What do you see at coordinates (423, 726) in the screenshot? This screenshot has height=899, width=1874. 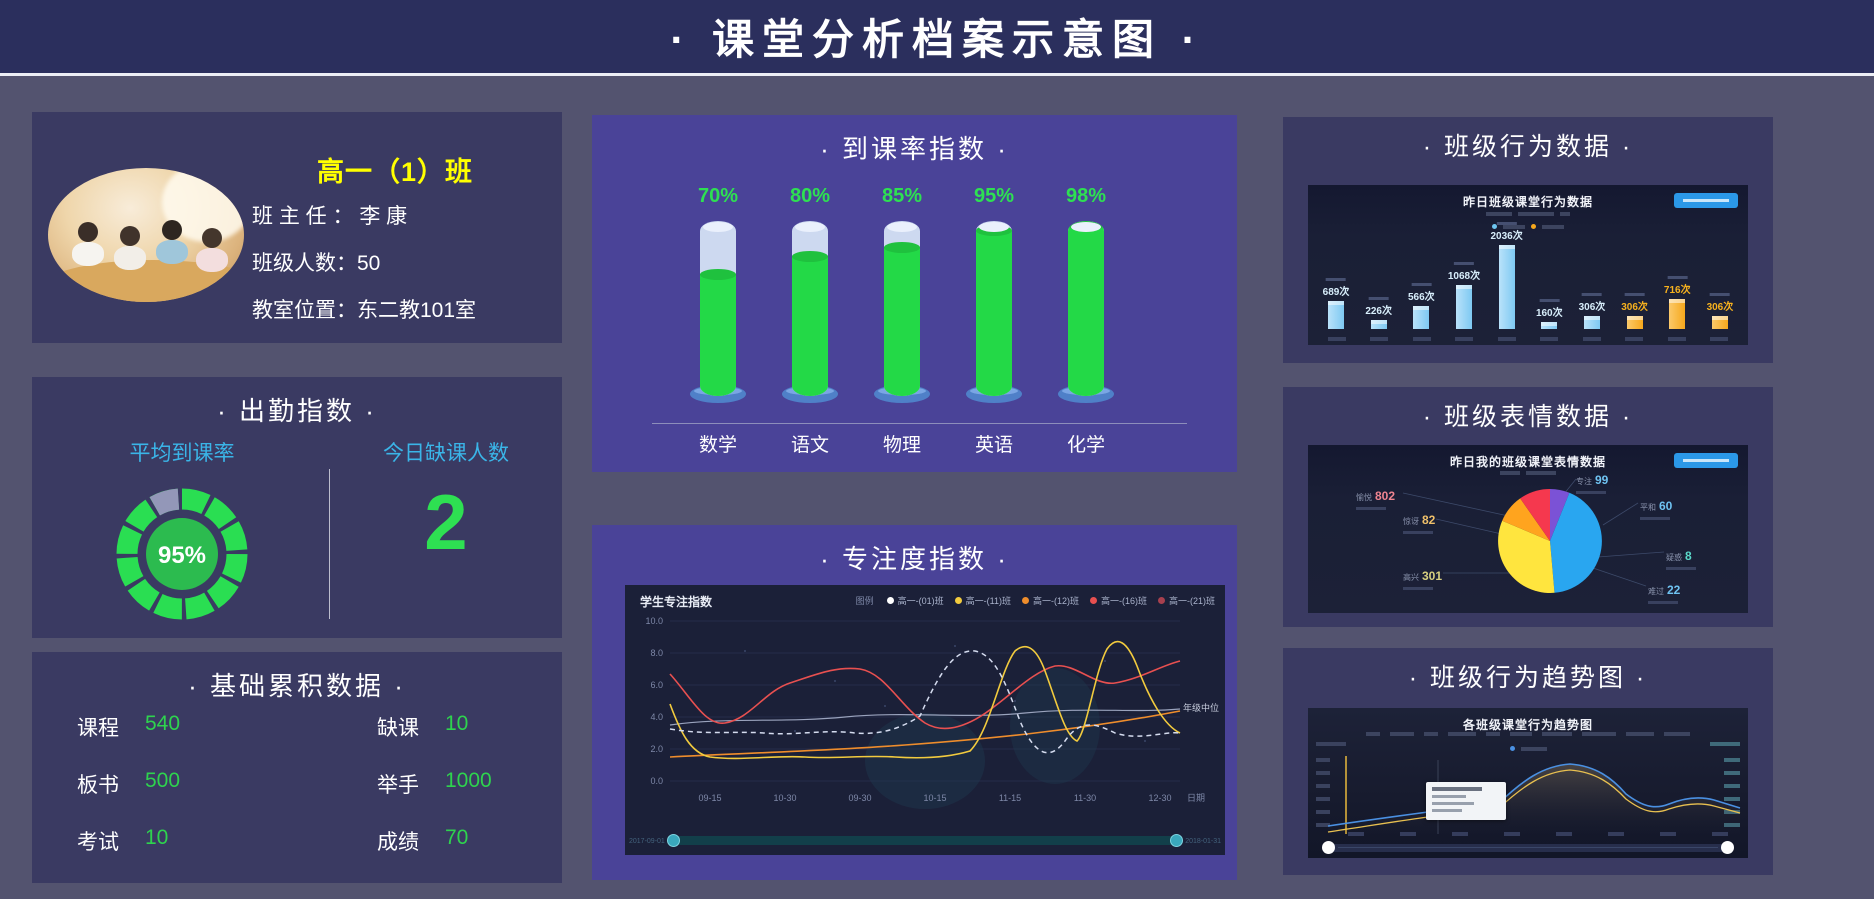 I see `stat-absences: 缺课 10` at bounding box center [423, 726].